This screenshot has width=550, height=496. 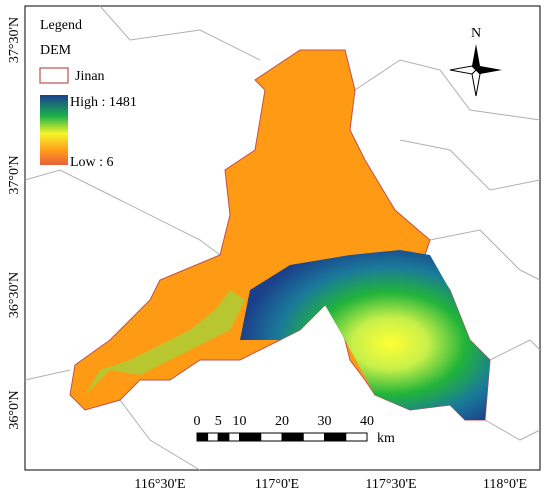 I want to click on scale-tick-label: 40, so click(x=367, y=421).